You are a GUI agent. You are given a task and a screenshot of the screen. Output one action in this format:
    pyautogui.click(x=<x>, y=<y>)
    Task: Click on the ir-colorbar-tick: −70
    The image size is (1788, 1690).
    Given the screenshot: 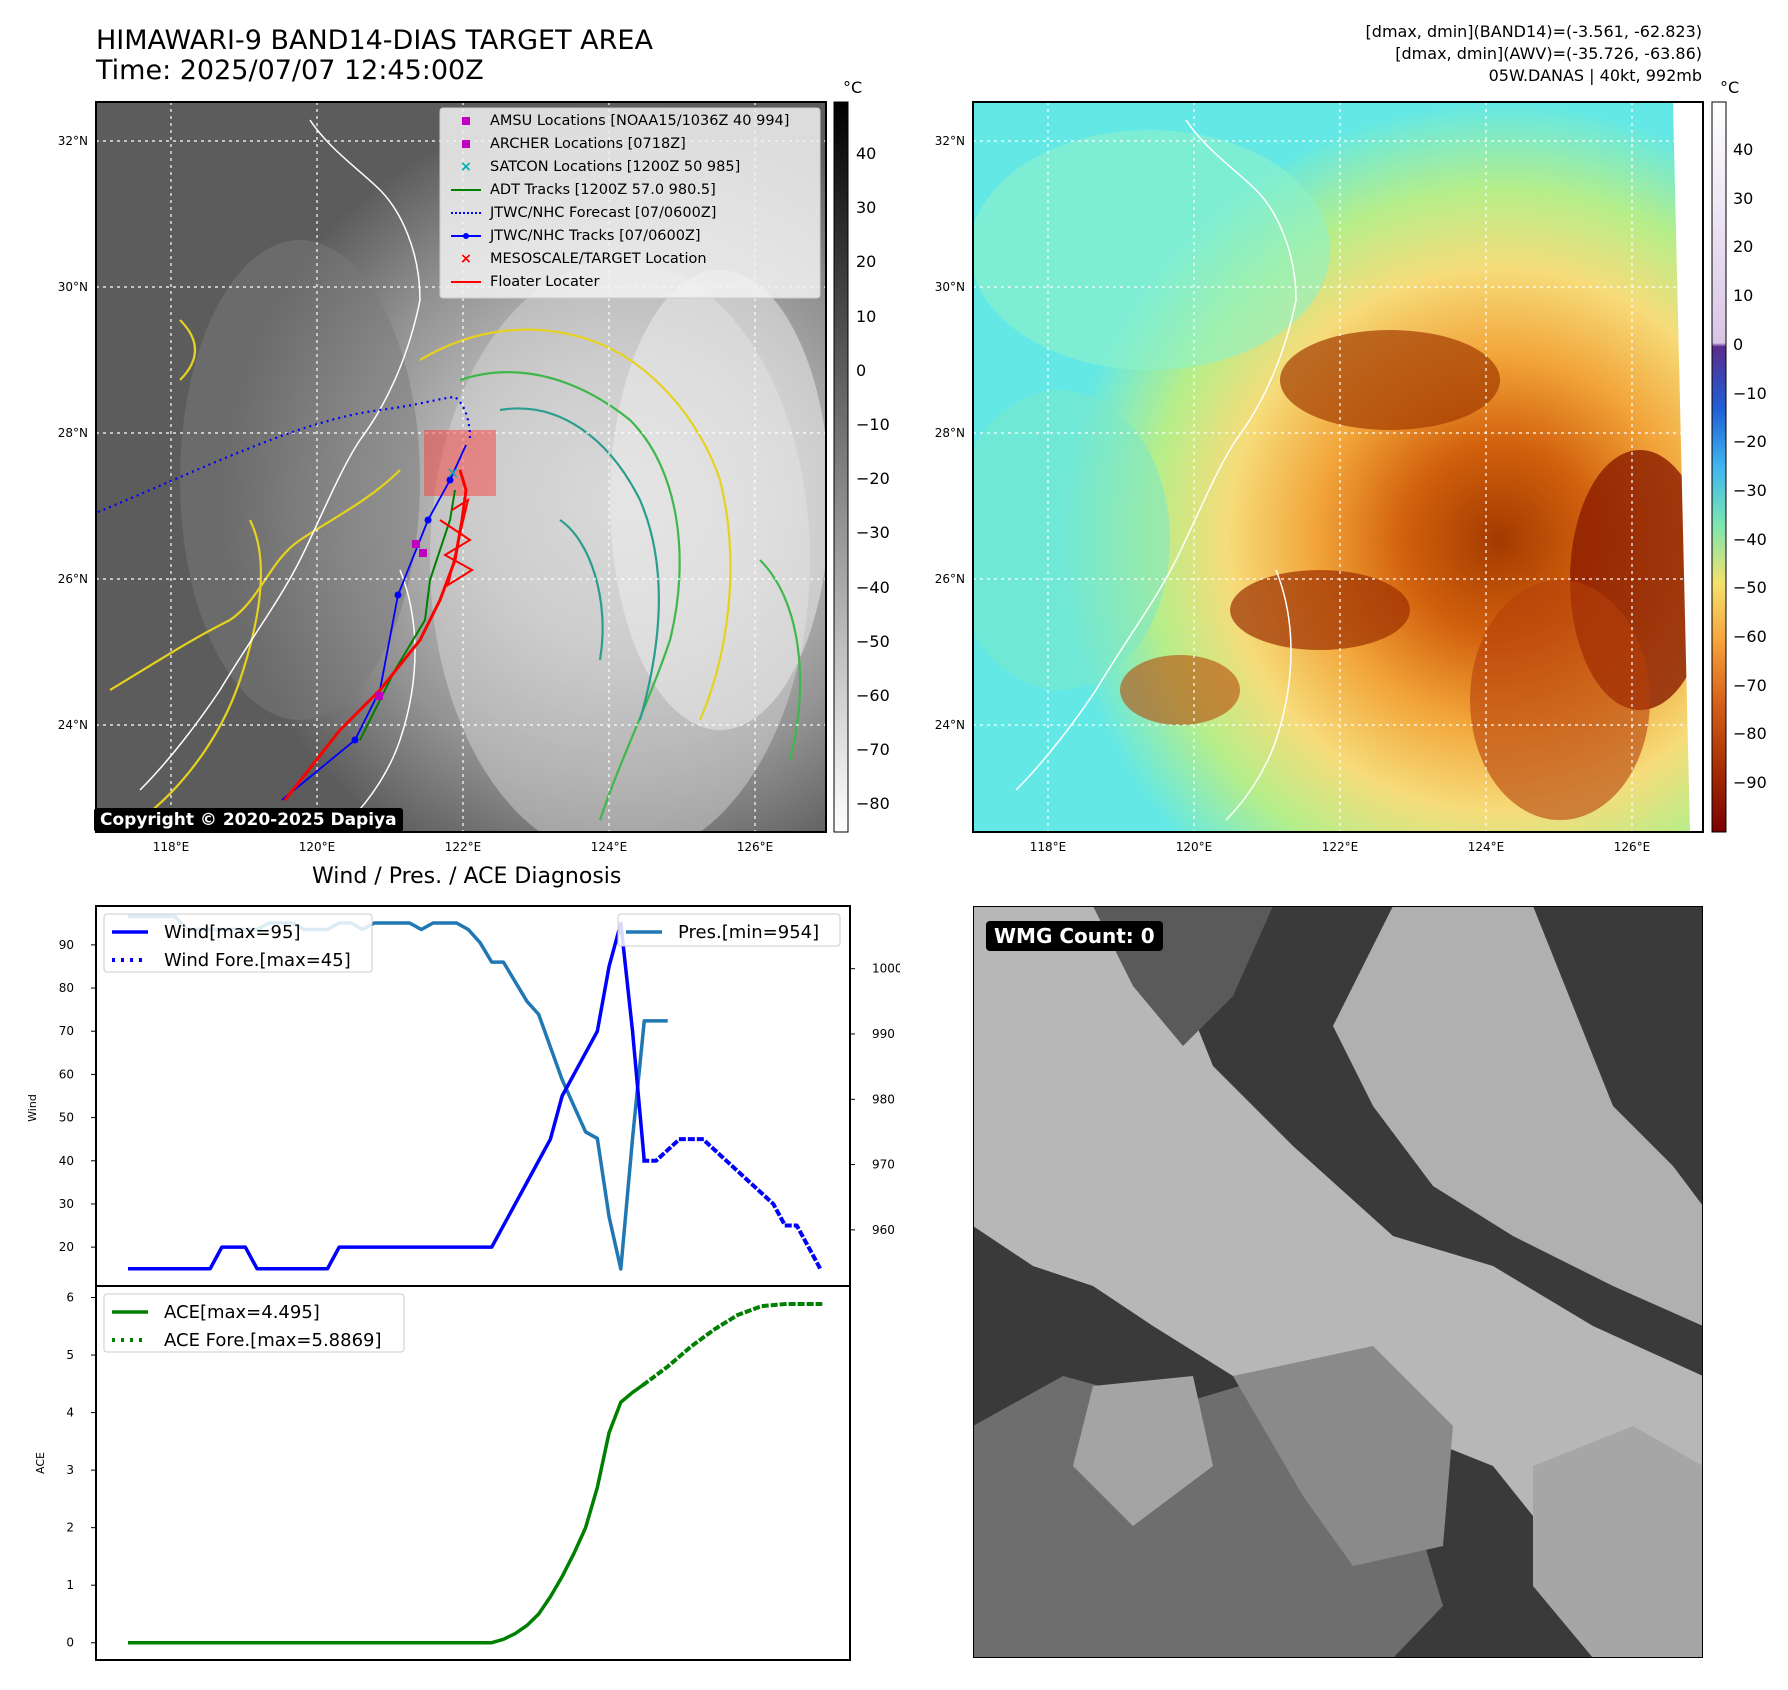 What is the action you would take?
    pyautogui.click(x=873, y=750)
    